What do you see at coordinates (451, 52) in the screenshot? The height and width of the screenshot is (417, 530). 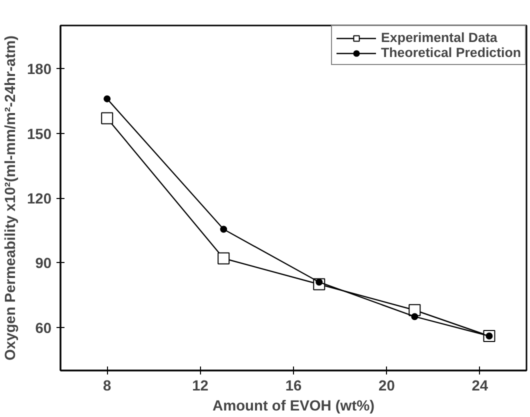 I see `legend-label: Theoretical Prediction` at bounding box center [451, 52].